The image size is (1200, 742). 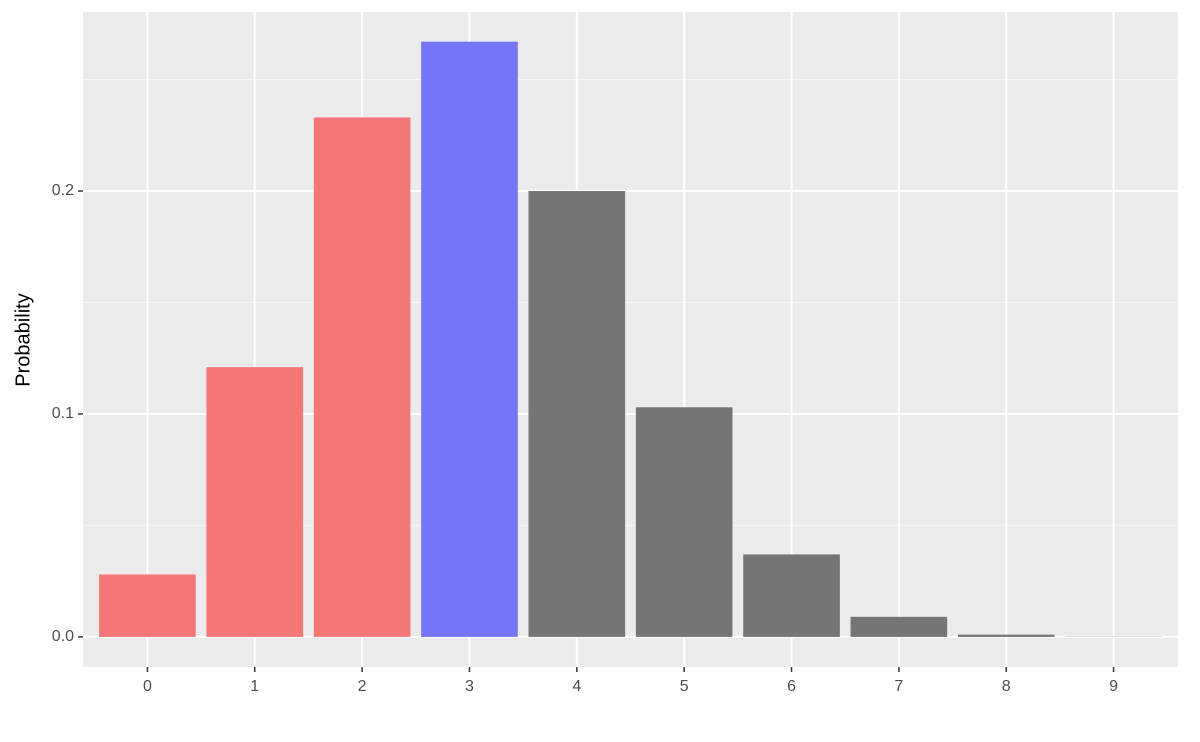 I want to click on x-tick-label: 1, so click(x=254, y=686).